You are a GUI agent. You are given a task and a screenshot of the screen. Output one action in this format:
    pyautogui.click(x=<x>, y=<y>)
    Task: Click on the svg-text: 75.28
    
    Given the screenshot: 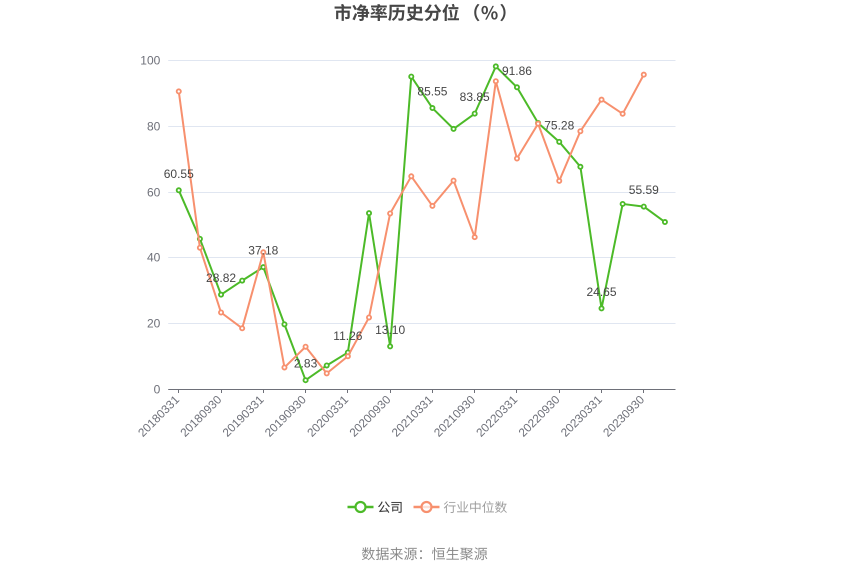 What is the action you would take?
    pyautogui.click(x=559, y=125)
    